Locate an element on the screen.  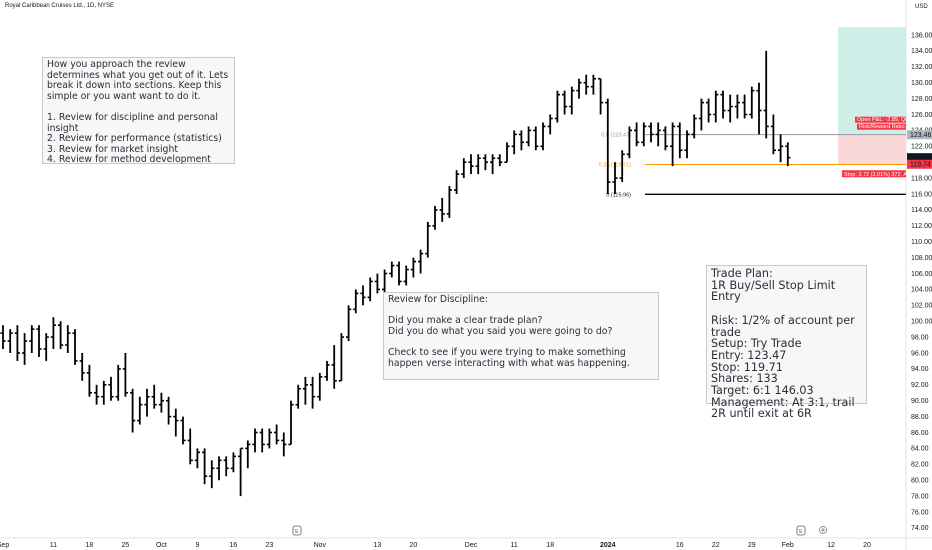
price-tick-label: 92.00 is located at coordinates (920, 385).